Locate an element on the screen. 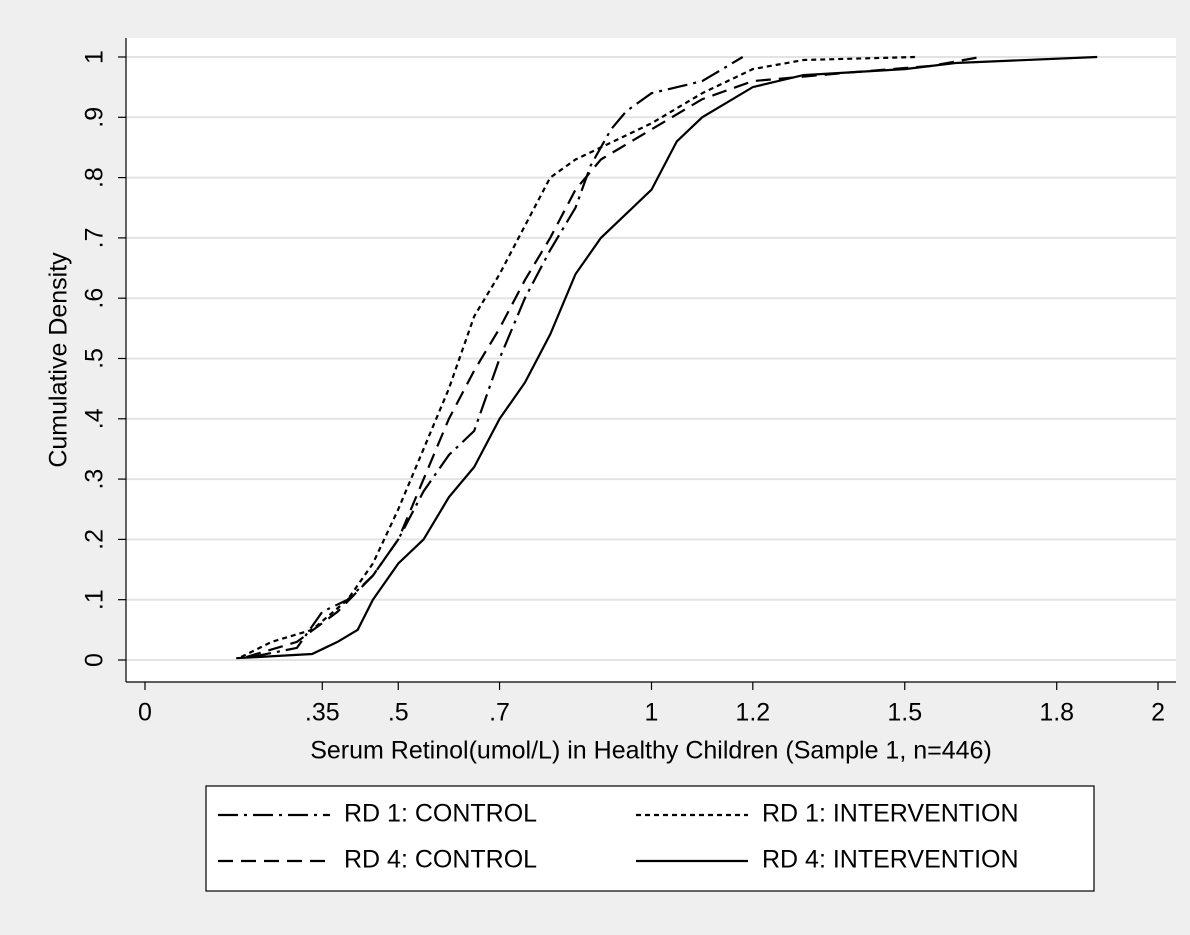  y-tick-label: 1 is located at coordinates (95, 57).